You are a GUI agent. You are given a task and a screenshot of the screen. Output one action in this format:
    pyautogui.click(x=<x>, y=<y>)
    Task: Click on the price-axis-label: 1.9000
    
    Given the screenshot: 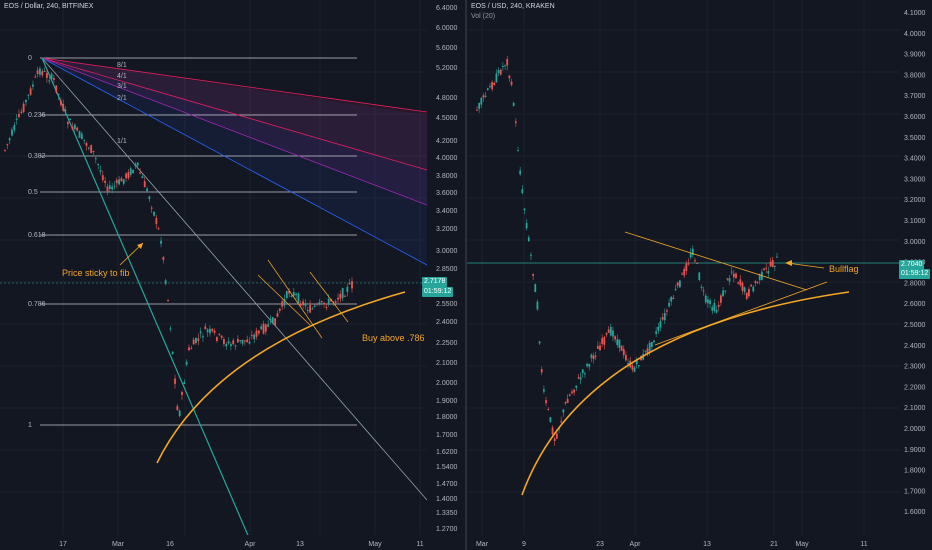 What is the action you would take?
    pyautogui.click(x=915, y=450)
    